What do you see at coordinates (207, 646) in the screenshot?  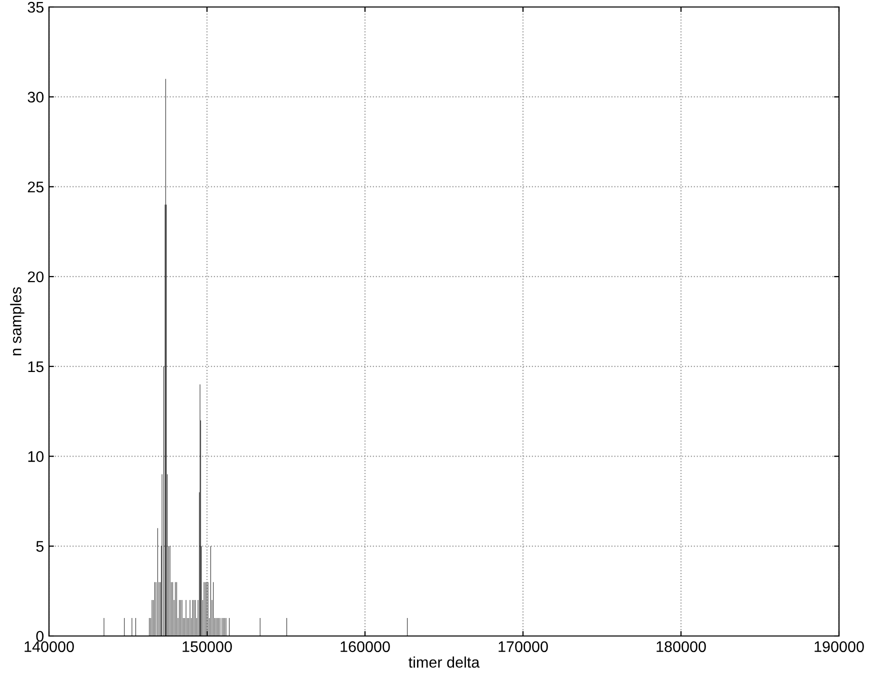 I see `x-tick-label: 150000` at bounding box center [207, 646].